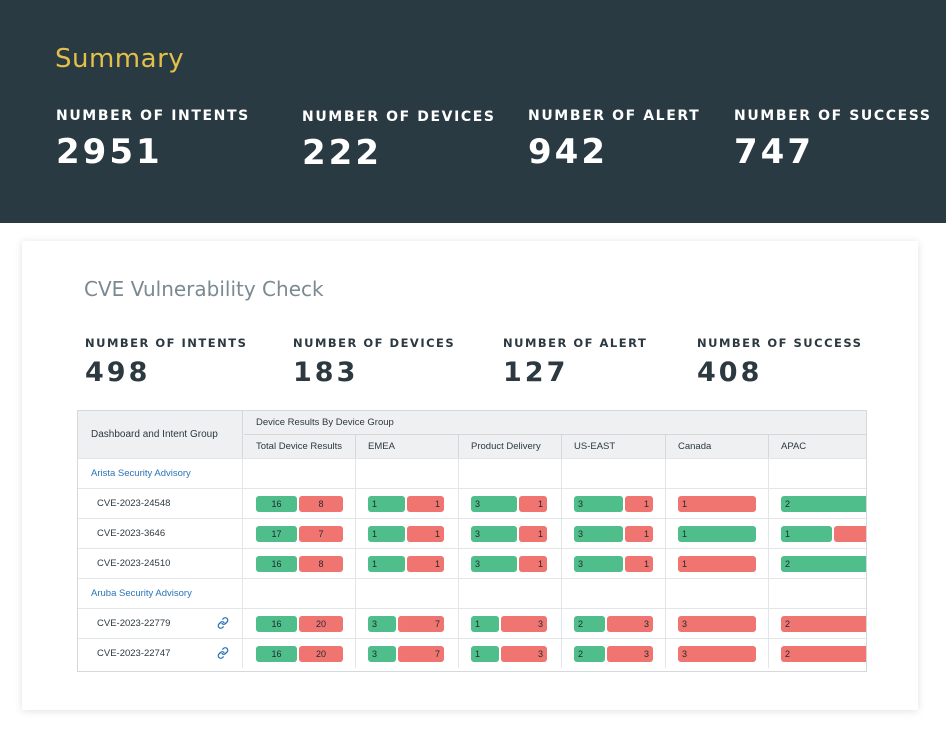 The width and height of the screenshot is (946, 729). What do you see at coordinates (510, 446) in the screenshot?
I see `column-header-product-delivery: Product Delivery` at bounding box center [510, 446].